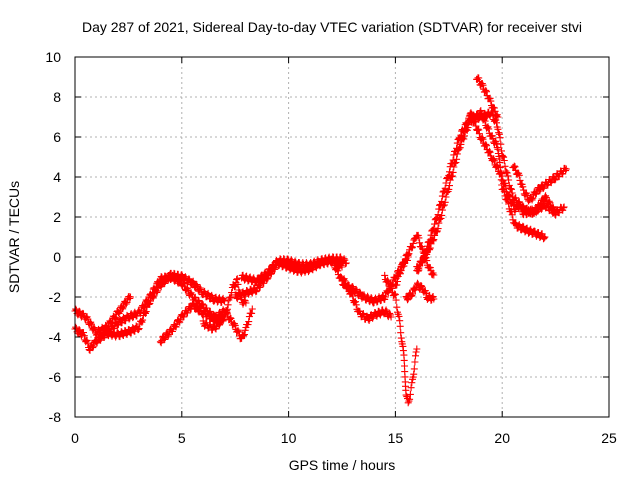 The height and width of the screenshot is (480, 640). What do you see at coordinates (14, 237) in the screenshot?
I see `y-axis-label: SDTVAR / TECUs` at bounding box center [14, 237].